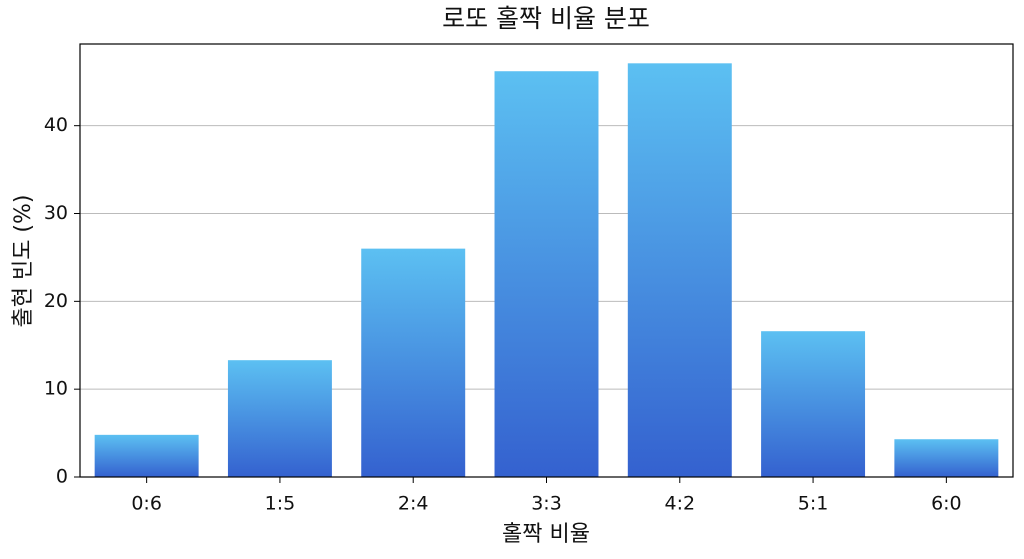 The height and width of the screenshot is (559, 1024). I want to click on x-tick-label: 4:2, so click(679, 504).